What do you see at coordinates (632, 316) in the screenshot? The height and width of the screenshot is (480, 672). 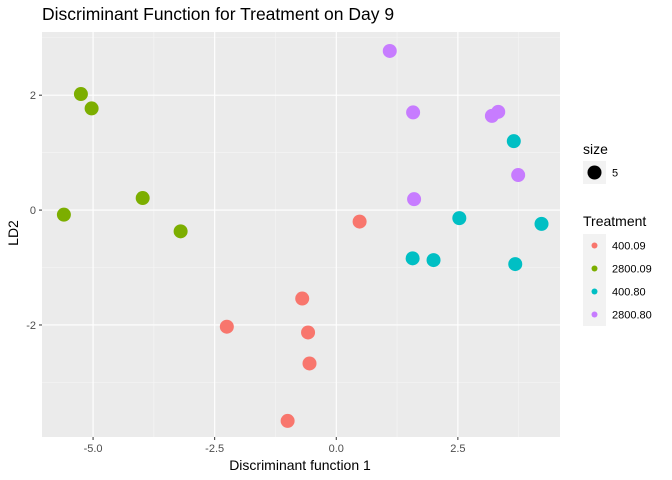 I see `legend-label-2800.80: 2800.80` at bounding box center [632, 316].